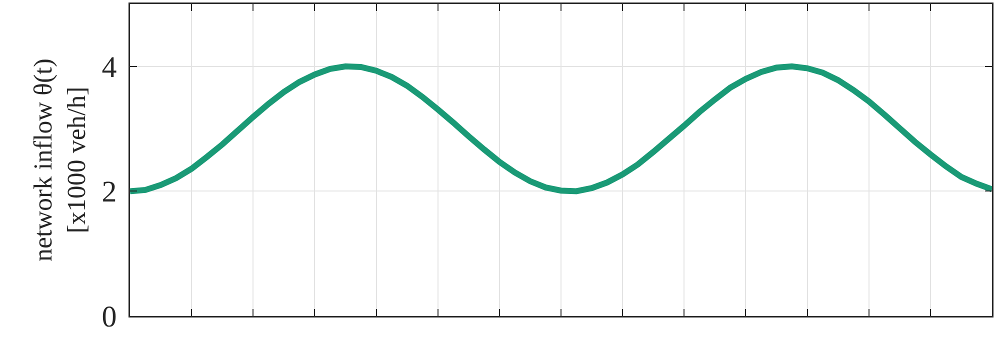 The width and height of the screenshot is (997, 340). I want to click on y-tick-label: 4, so click(109, 67).